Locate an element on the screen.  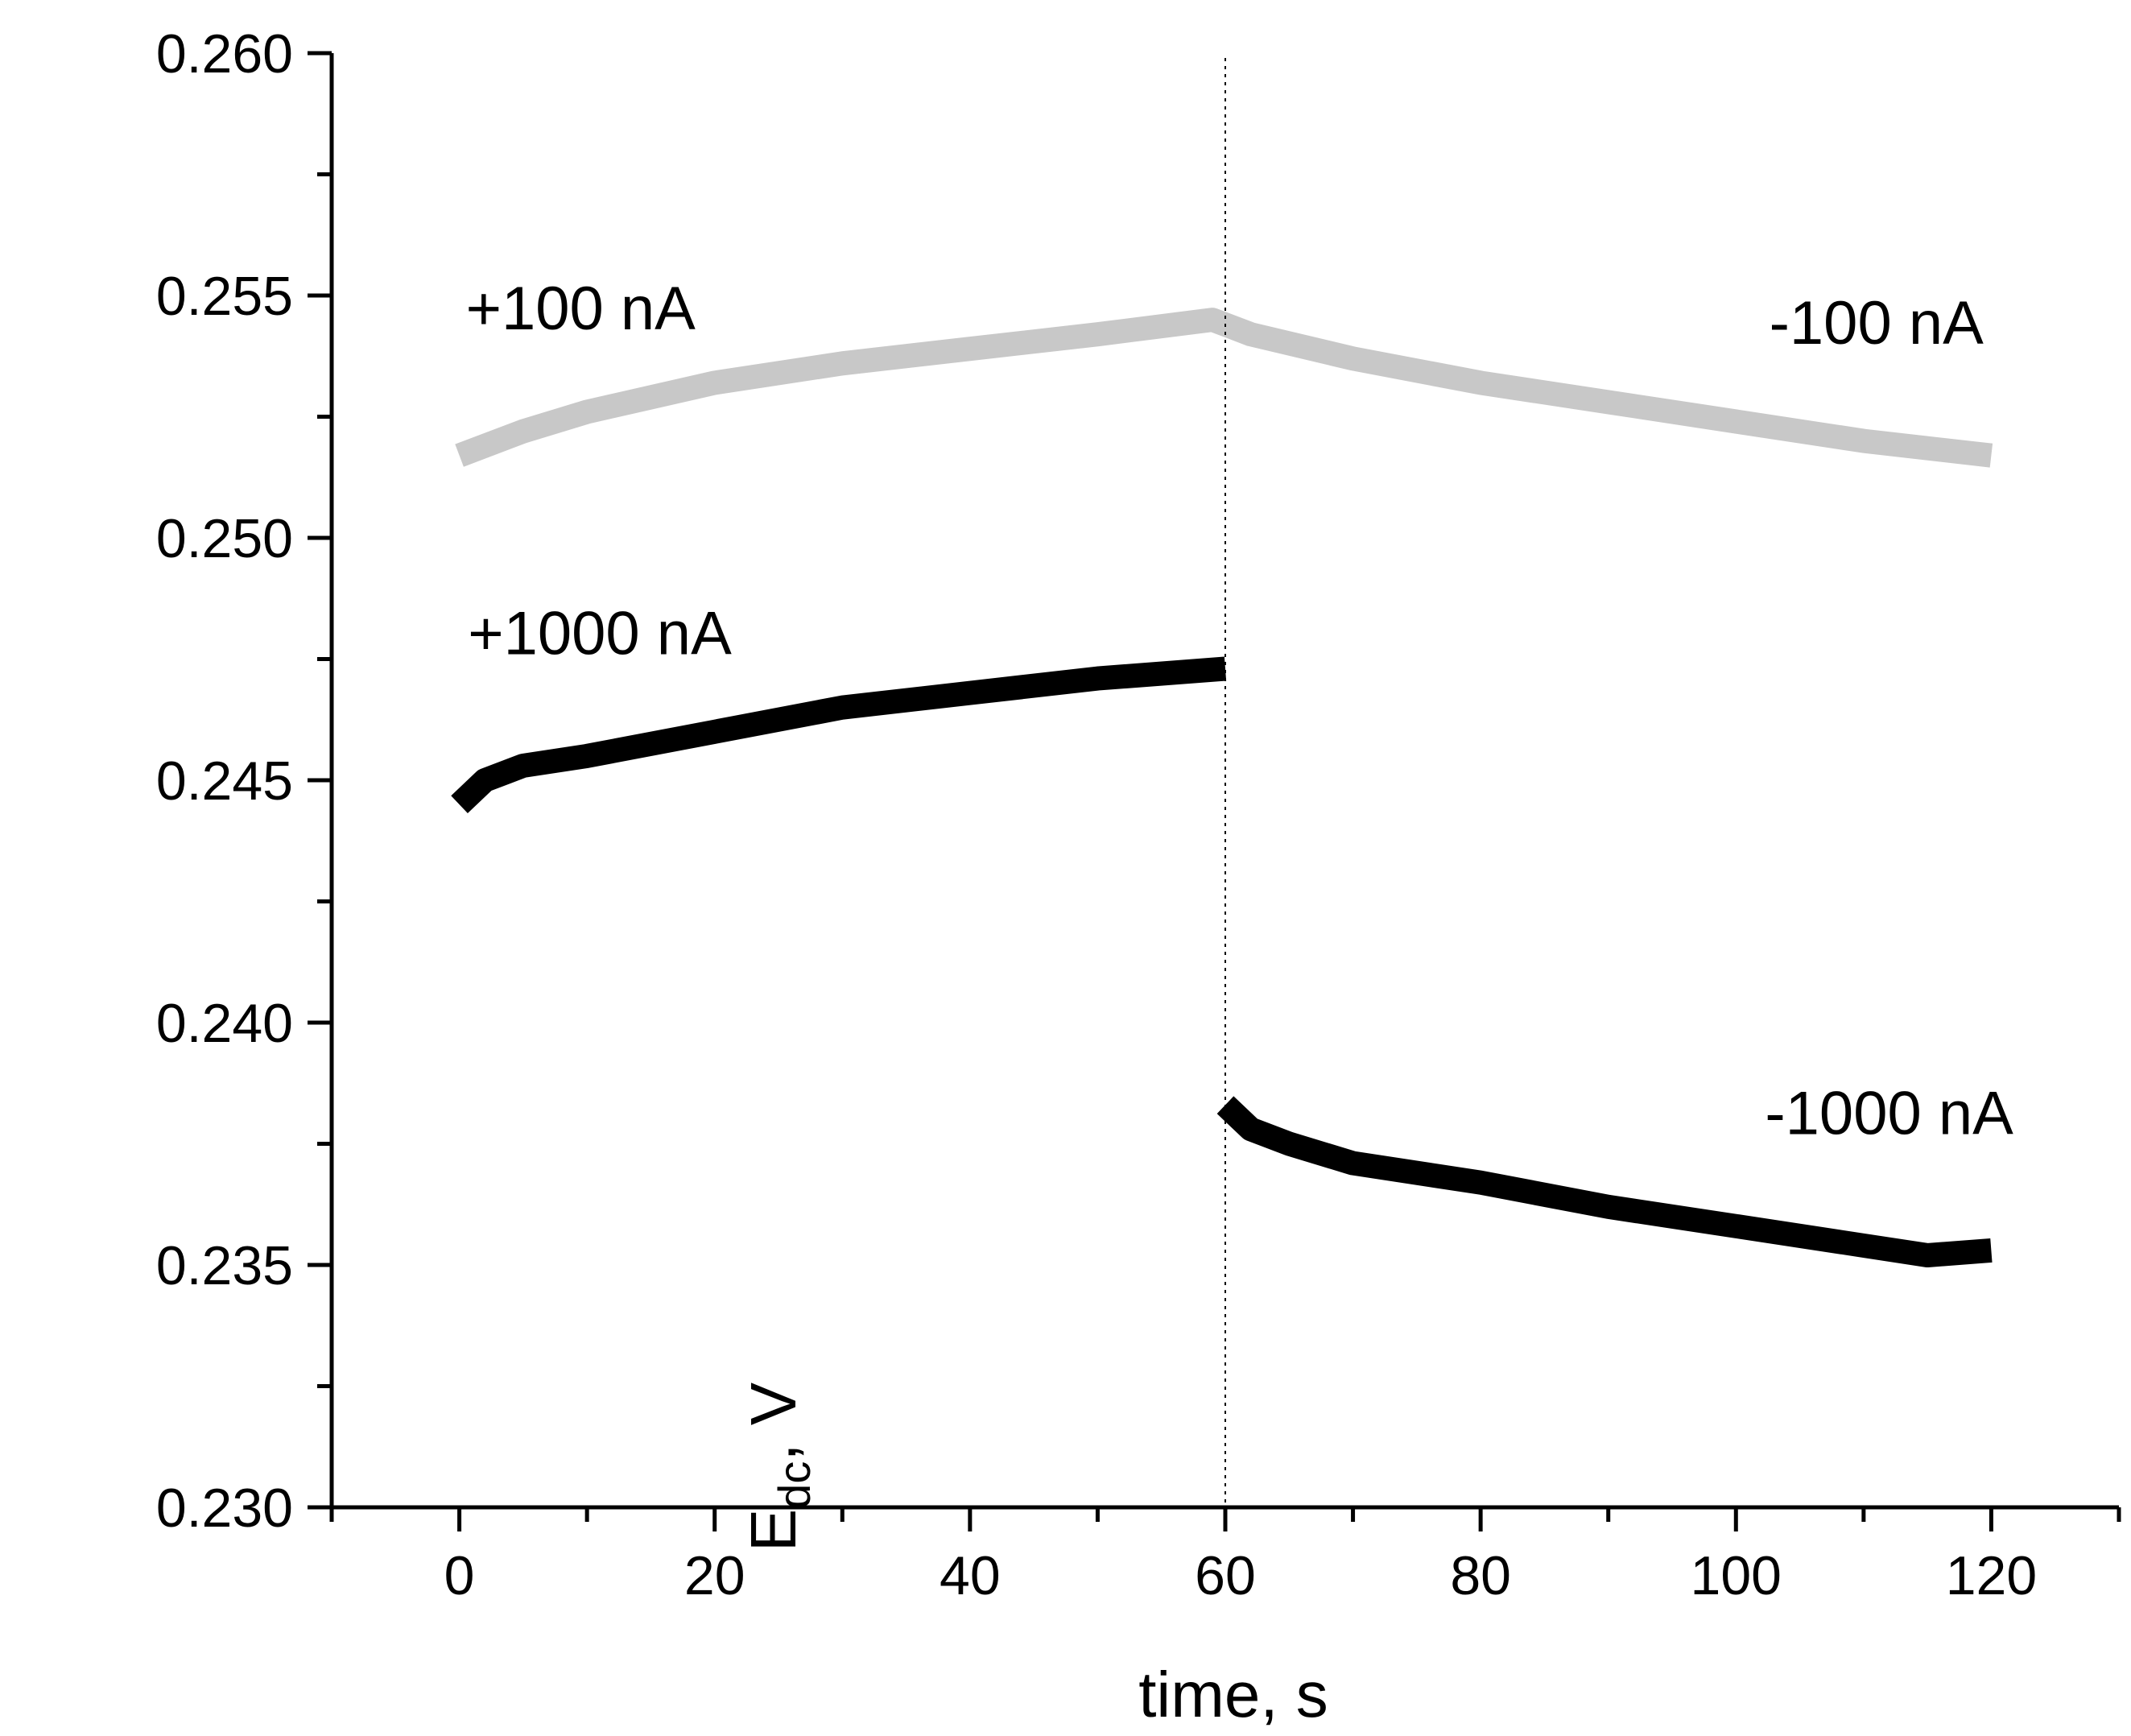
x-tick-label: 20 is located at coordinates (714, 1576).